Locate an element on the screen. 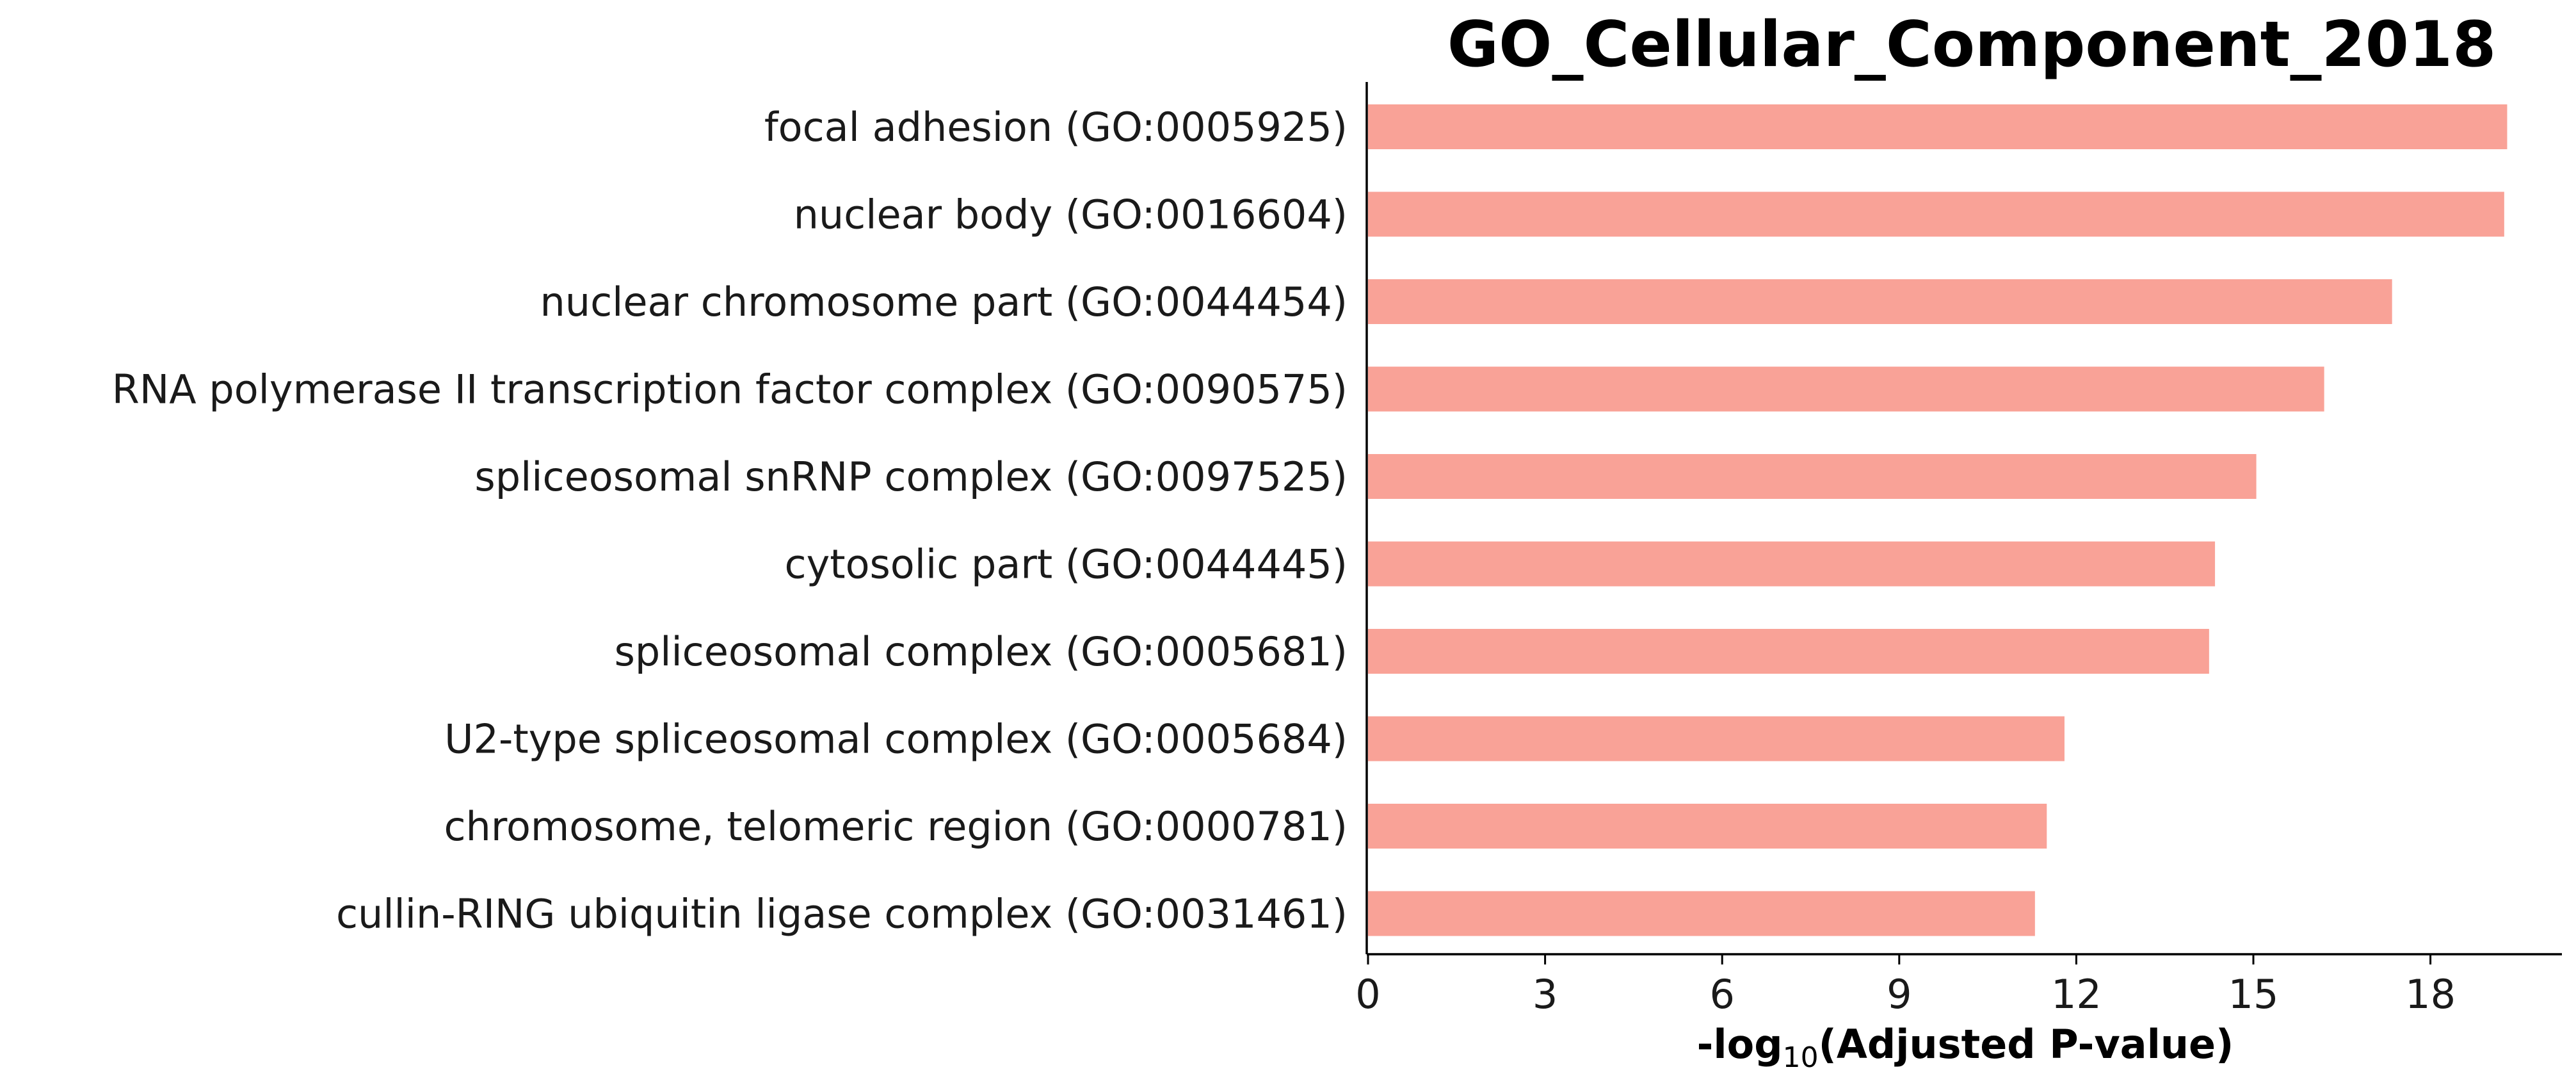 This screenshot has height=1090, width=2576. x-tick-label: 12 is located at coordinates (2076, 994).